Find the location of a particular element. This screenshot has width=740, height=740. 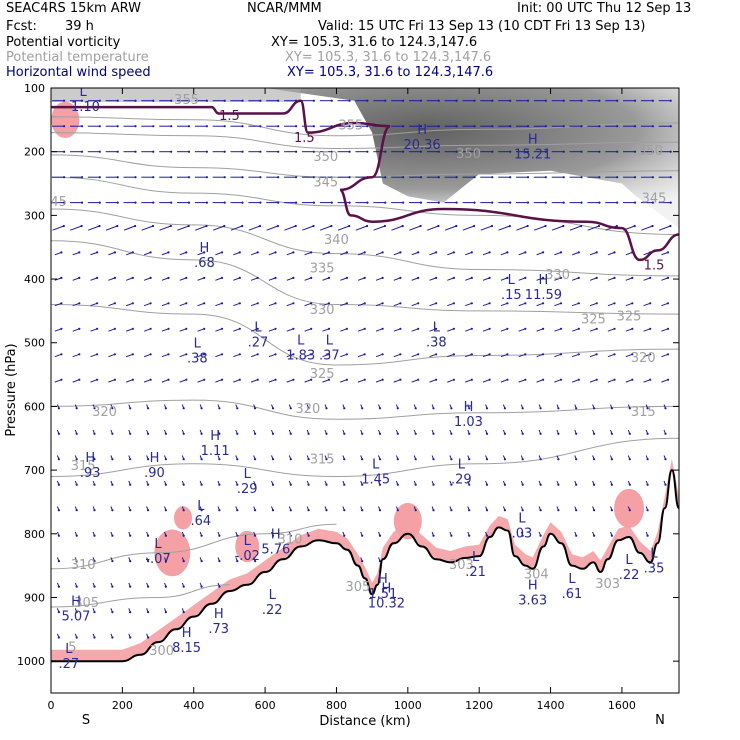

north-label: N is located at coordinates (660, 720).